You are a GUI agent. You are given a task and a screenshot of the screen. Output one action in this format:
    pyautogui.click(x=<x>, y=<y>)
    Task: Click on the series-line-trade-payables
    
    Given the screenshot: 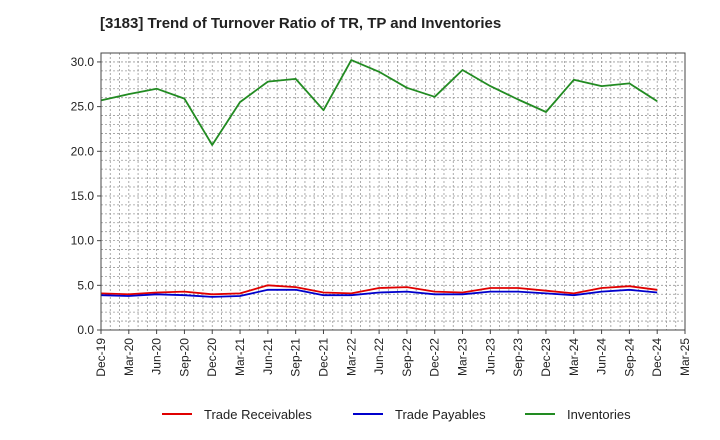 What is the action you would take?
    pyautogui.click(x=379, y=293)
    